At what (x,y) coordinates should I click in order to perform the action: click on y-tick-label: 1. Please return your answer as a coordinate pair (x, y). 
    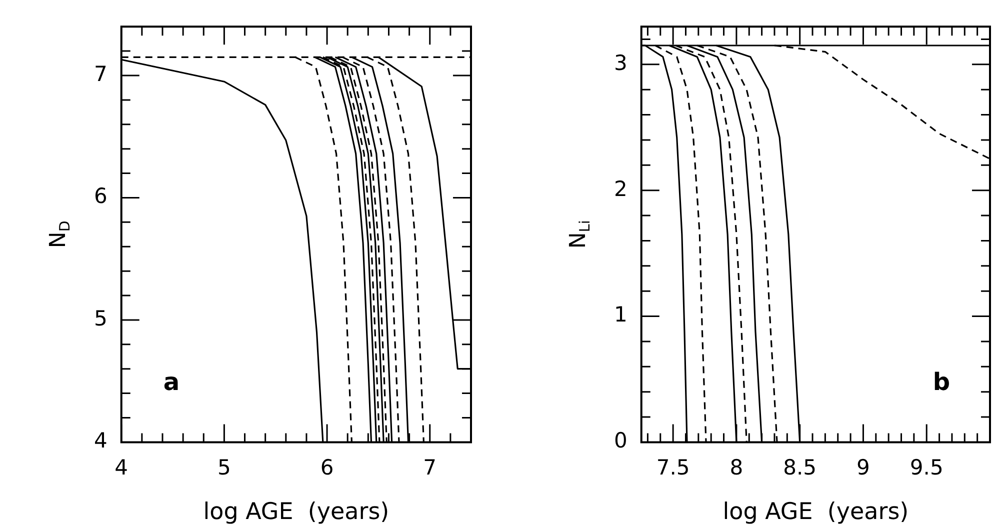
    Looking at the image, I should click on (621, 314).